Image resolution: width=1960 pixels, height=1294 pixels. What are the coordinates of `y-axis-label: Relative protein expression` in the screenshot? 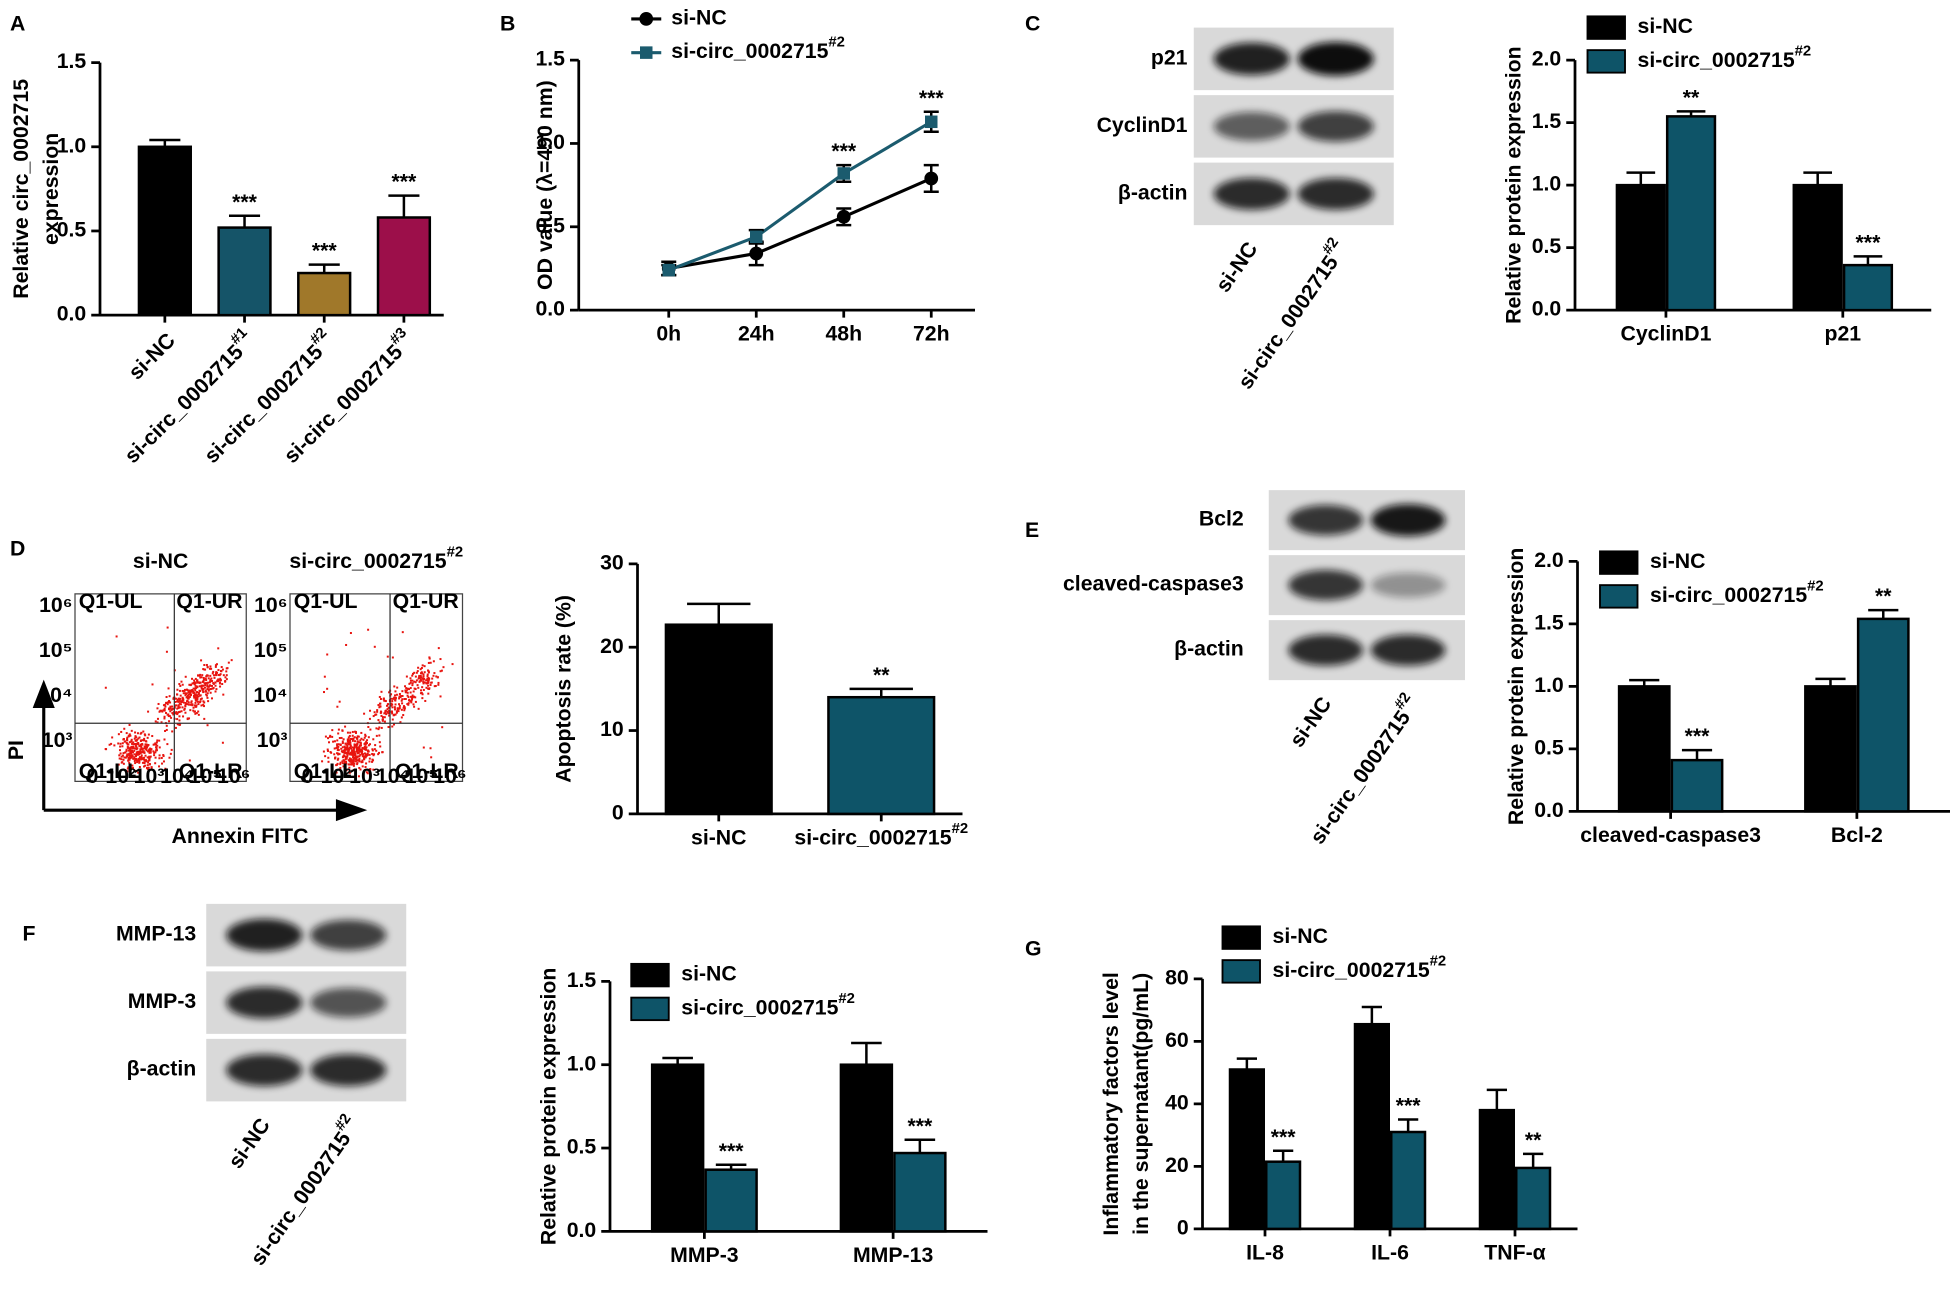 It's located at (1514, 185).